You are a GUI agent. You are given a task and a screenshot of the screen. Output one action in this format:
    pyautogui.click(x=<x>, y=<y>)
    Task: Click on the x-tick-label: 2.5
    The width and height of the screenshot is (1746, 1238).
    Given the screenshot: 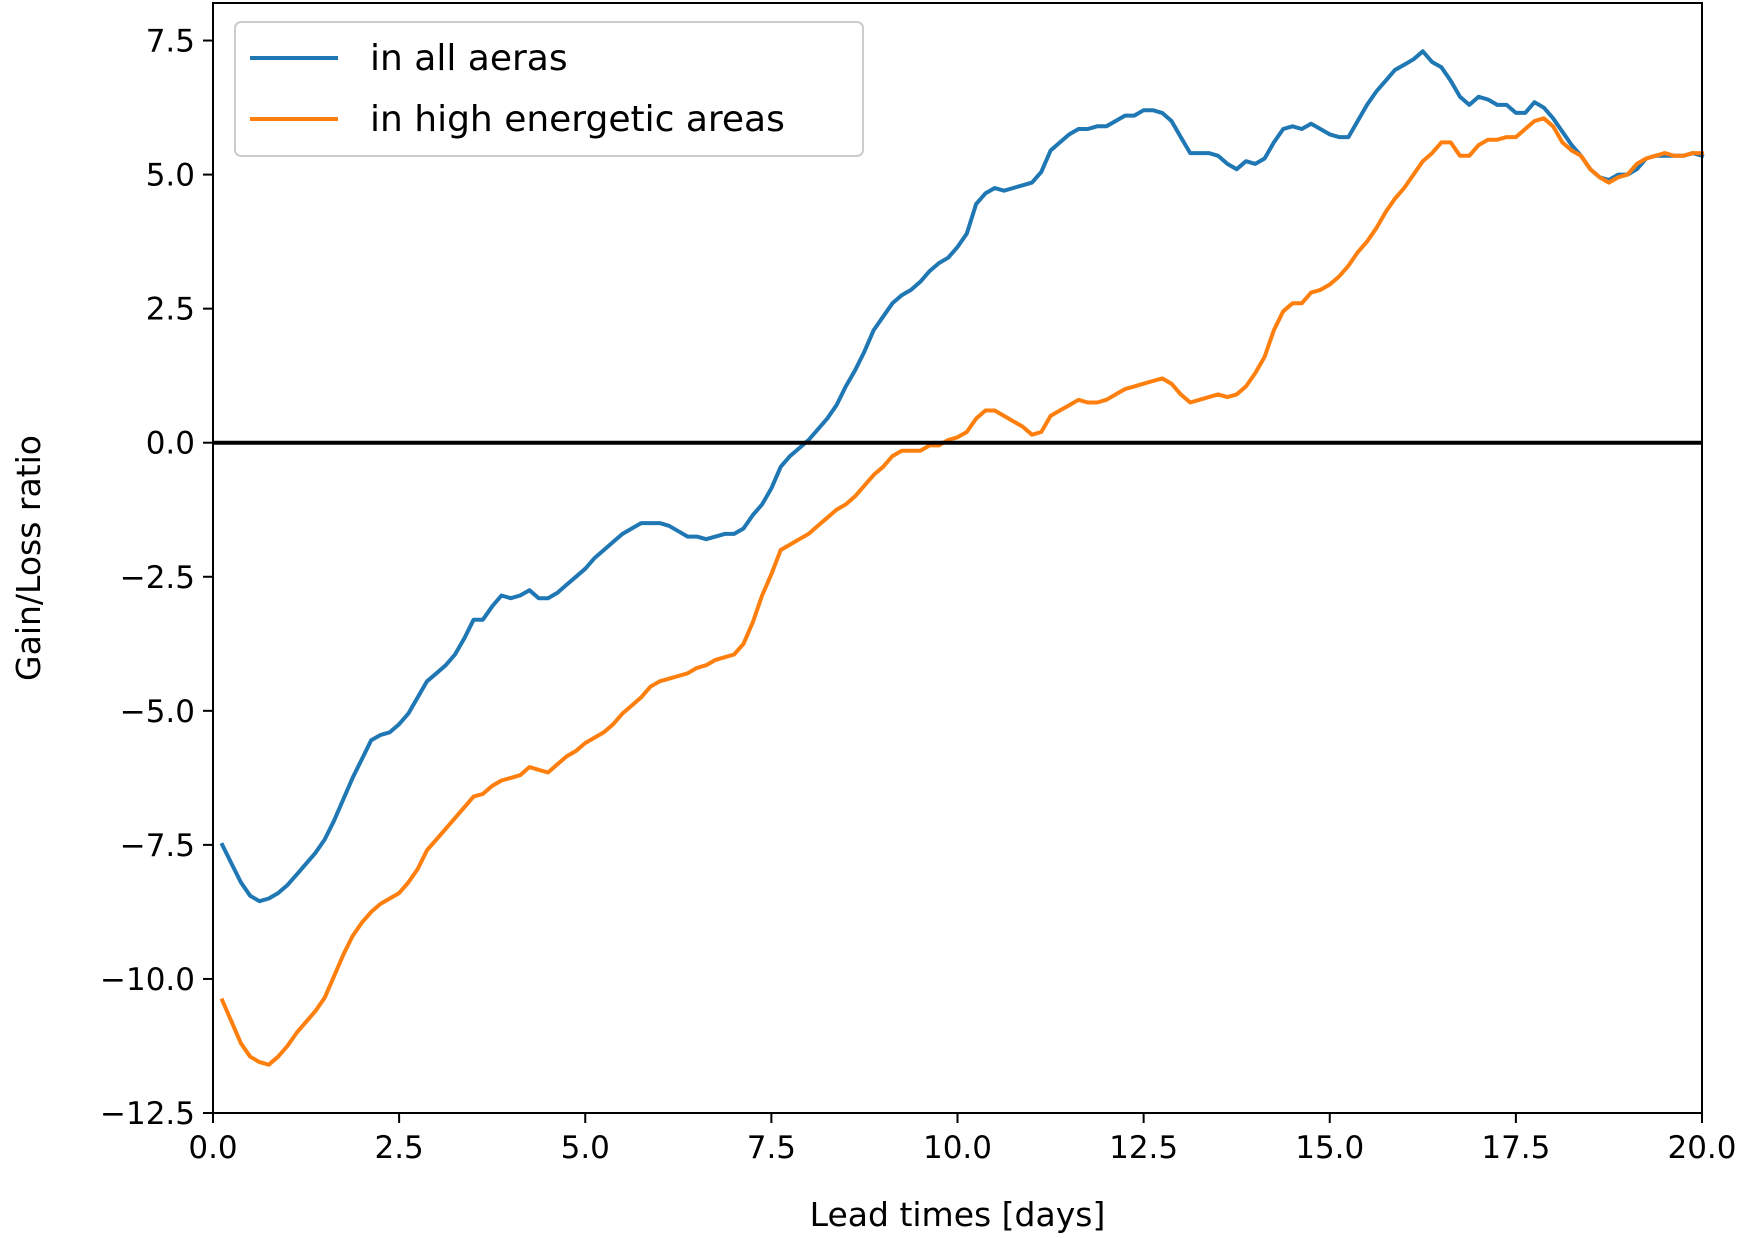 What is the action you would take?
    pyautogui.click(x=398, y=1148)
    